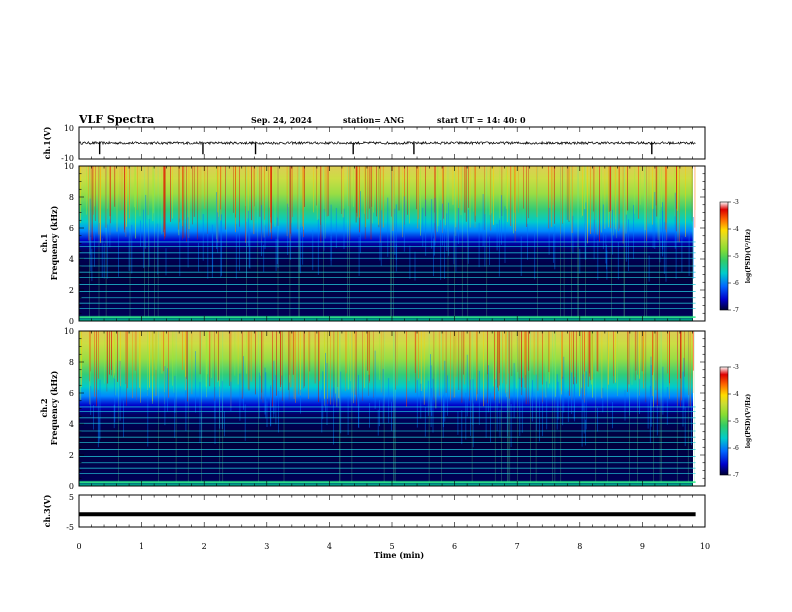 This screenshot has height=612, width=792. What do you see at coordinates (71, 197) in the screenshot?
I see `spec1-ytick-label: 8` at bounding box center [71, 197].